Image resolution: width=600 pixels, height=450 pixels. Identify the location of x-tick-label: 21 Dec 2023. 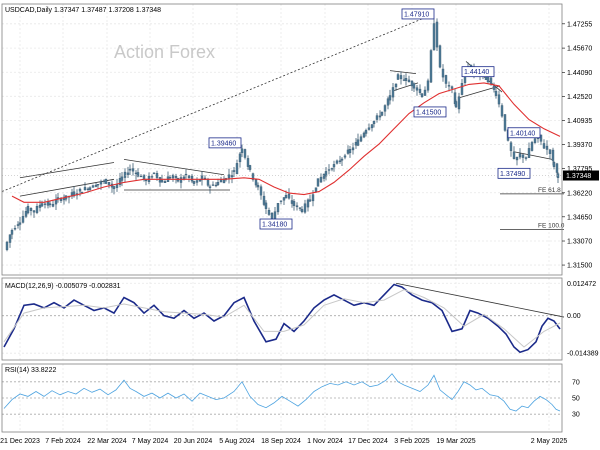
(20, 441).